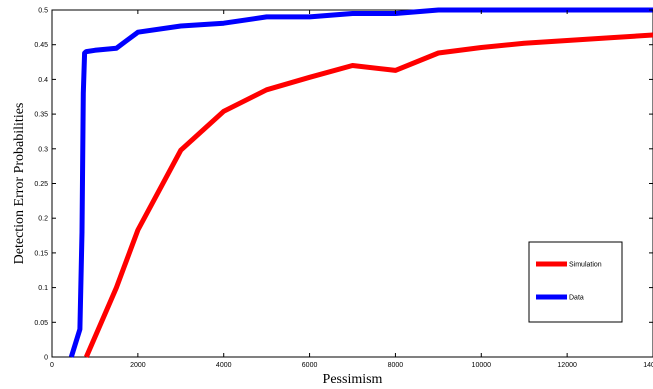 This screenshot has height=389, width=653. Describe the element at coordinates (138, 365) in the screenshot. I see `x-tick-label: 2000` at that location.